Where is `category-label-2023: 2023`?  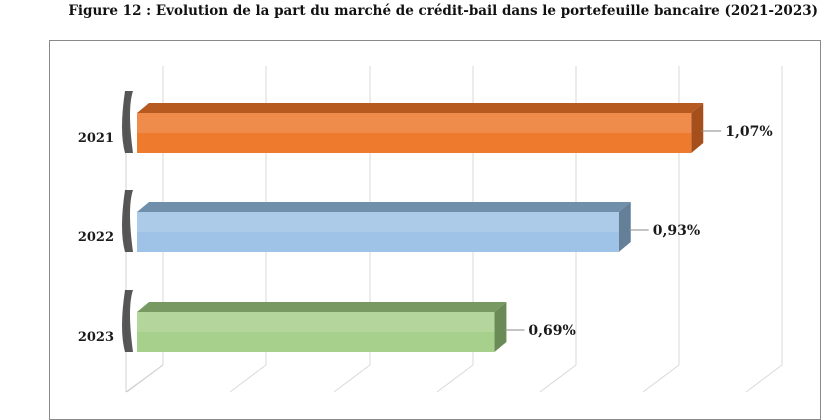
category-label-2023: 2023 is located at coordinates (96, 337).